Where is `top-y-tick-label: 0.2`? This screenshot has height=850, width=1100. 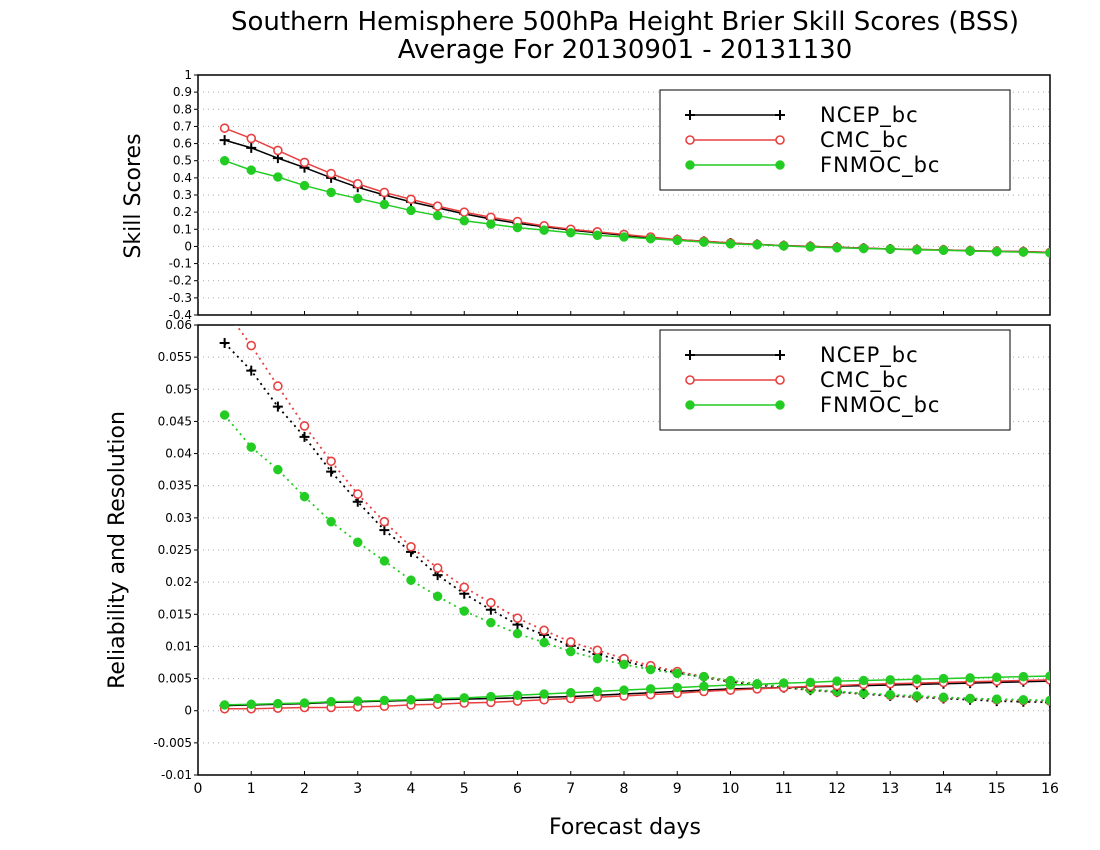
top-y-tick-label: 0.2 is located at coordinates (182, 212).